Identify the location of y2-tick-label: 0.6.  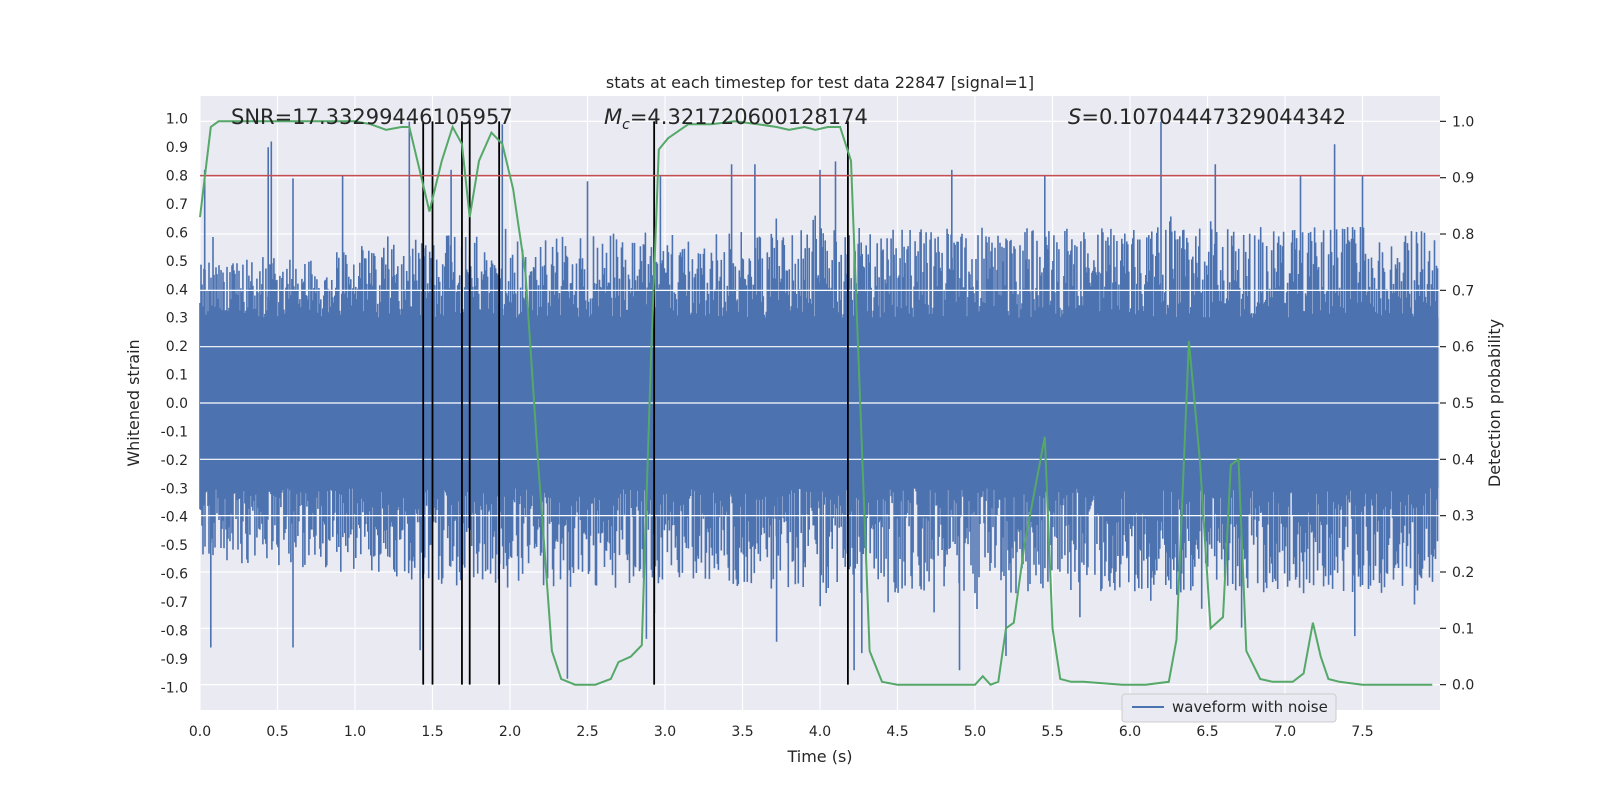
(1463, 348).